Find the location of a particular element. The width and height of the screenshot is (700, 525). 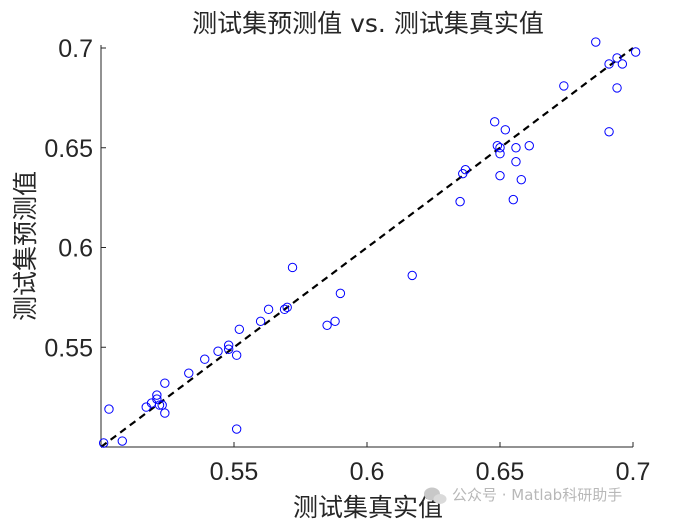

x-axis-label: 测试集真实值 is located at coordinates (368, 507).